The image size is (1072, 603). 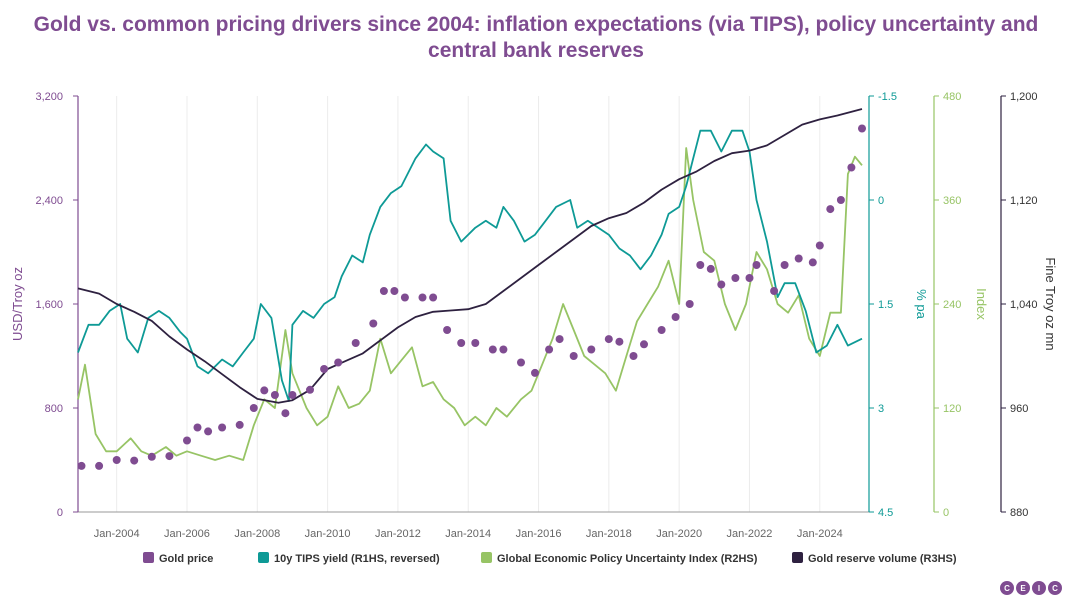 I want to click on tick-label-r2-4: 480, so click(x=952, y=97).